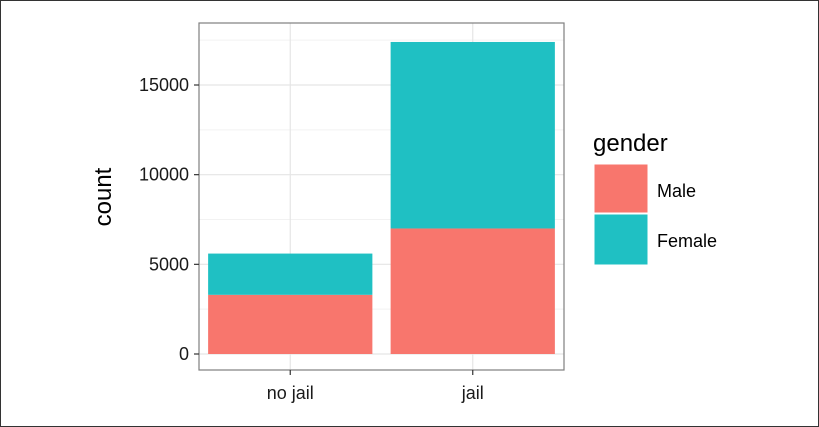  I want to click on legend: gender Male Female, so click(654, 198).